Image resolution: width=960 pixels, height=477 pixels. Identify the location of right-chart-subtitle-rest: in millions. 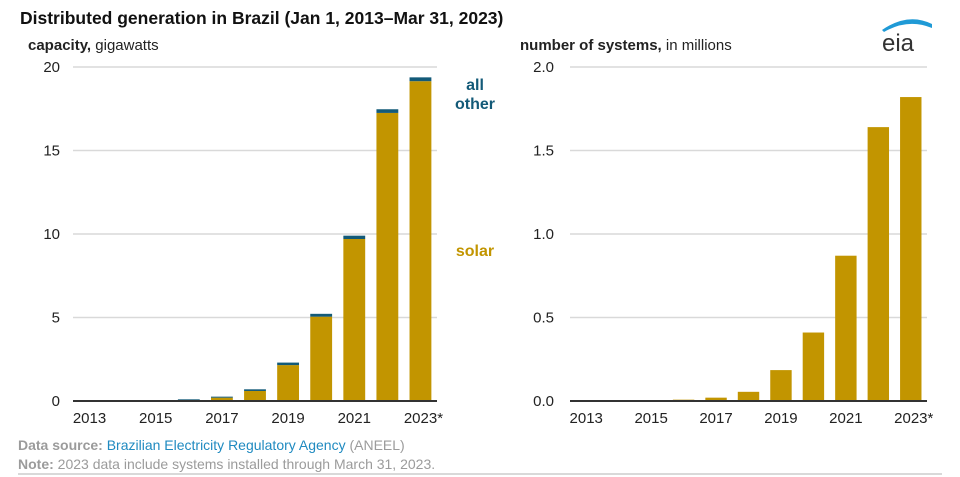
(698, 45).